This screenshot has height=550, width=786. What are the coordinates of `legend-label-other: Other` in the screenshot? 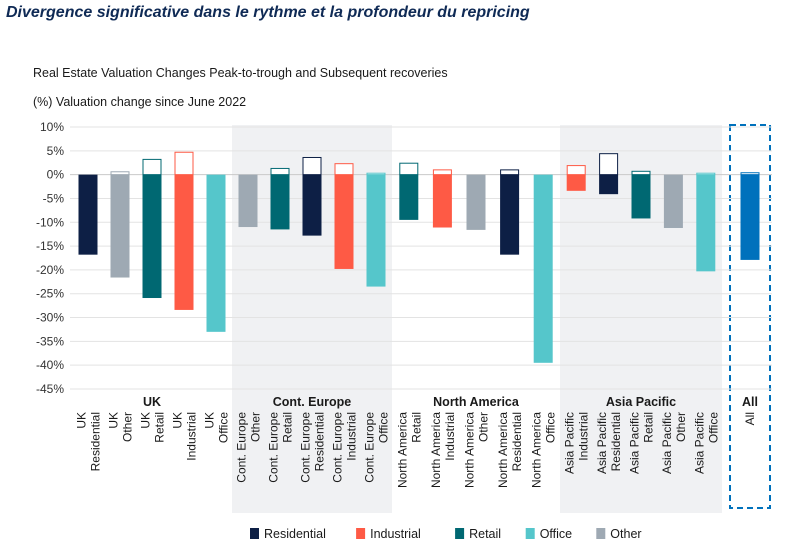 It's located at (625, 534).